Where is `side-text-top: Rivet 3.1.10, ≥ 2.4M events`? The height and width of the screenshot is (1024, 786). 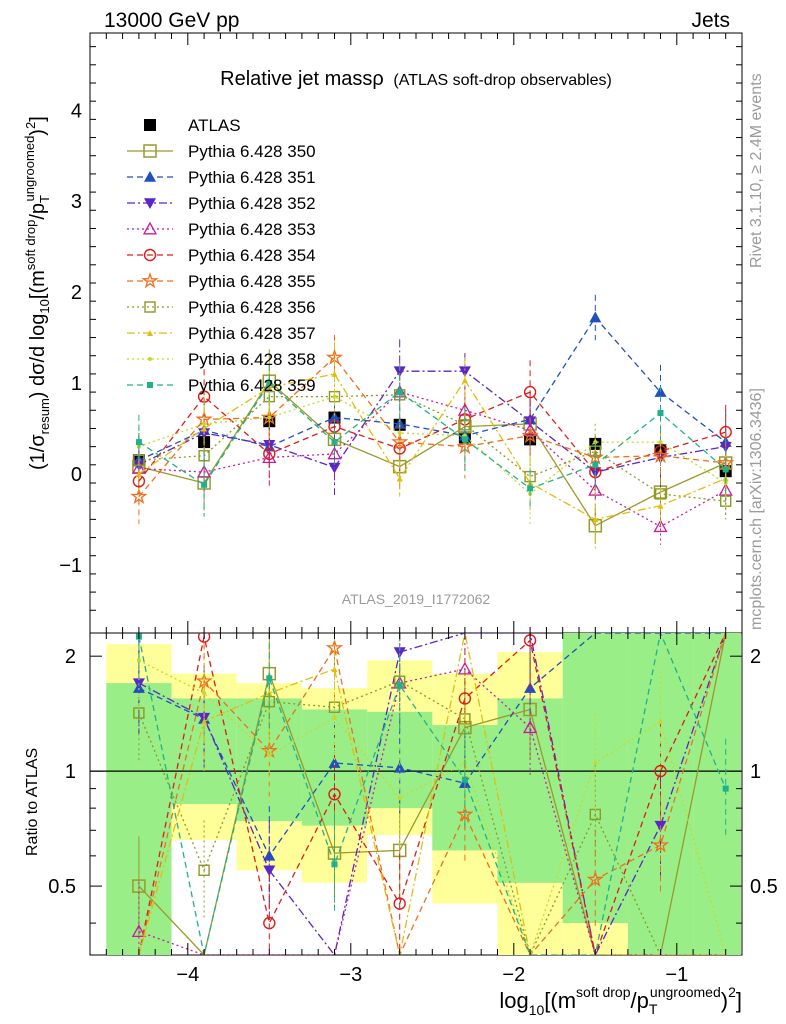
side-text-top: Rivet 3.1.10, ≥ 2.4M events is located at coordinates (756, 170).